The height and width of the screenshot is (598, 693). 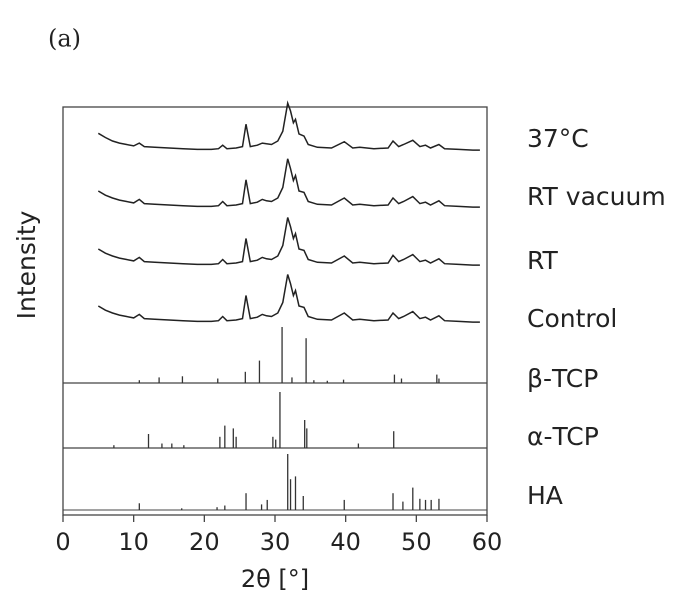 I want to click on legend-label: RT vacuum, so click(x=596, y=196).